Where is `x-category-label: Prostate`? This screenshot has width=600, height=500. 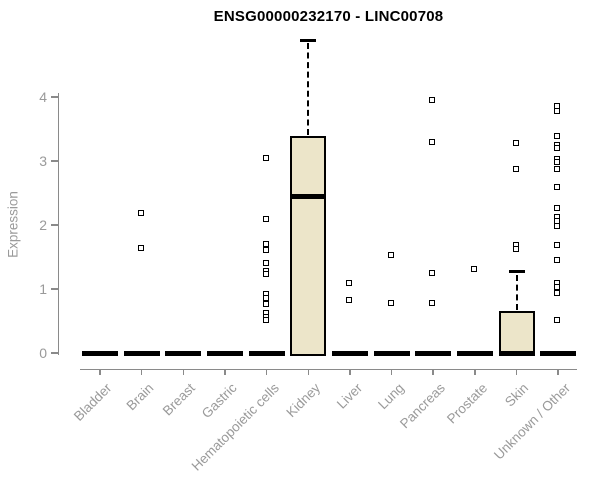
x-category-label: Prostate is located at coordinates (466, 403).